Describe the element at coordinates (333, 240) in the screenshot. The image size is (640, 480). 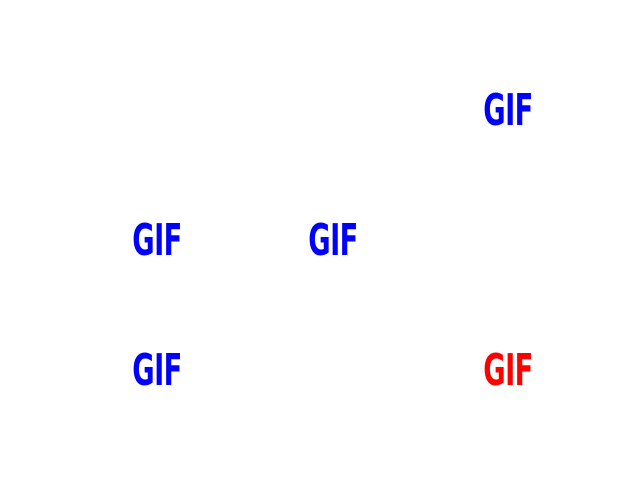
I see `gif-item-middle-center: GIF` at that location.